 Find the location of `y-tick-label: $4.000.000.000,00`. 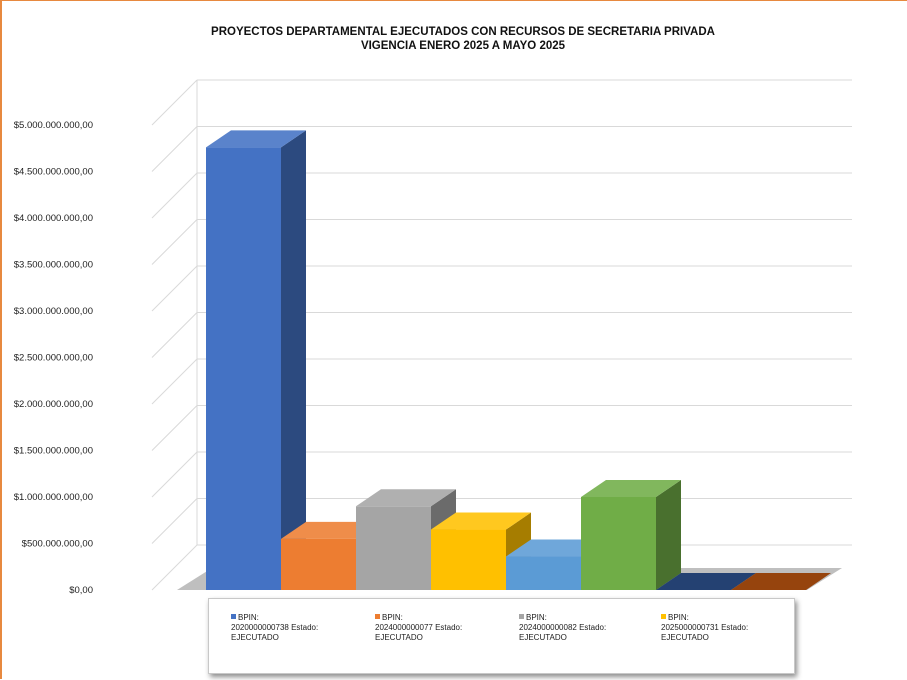

y-tick-label: $4.000.000.000,00 is located at coordinates (53, 218).